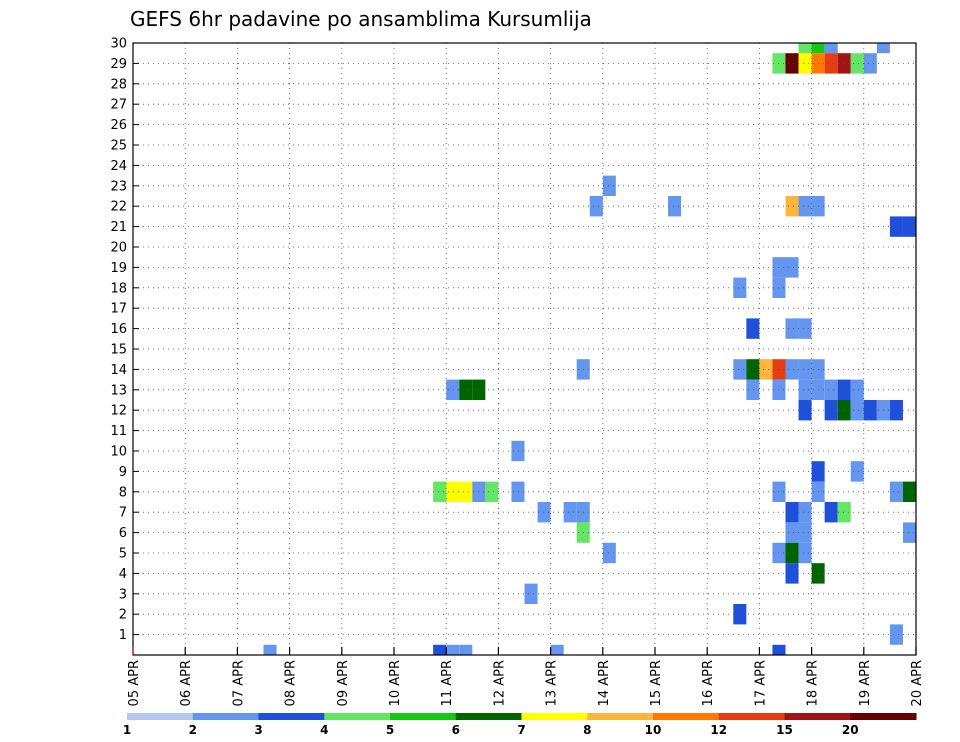 This screenshot has width=960, height=742. I want to click on y-tick-label: 19, so click(118, 268).